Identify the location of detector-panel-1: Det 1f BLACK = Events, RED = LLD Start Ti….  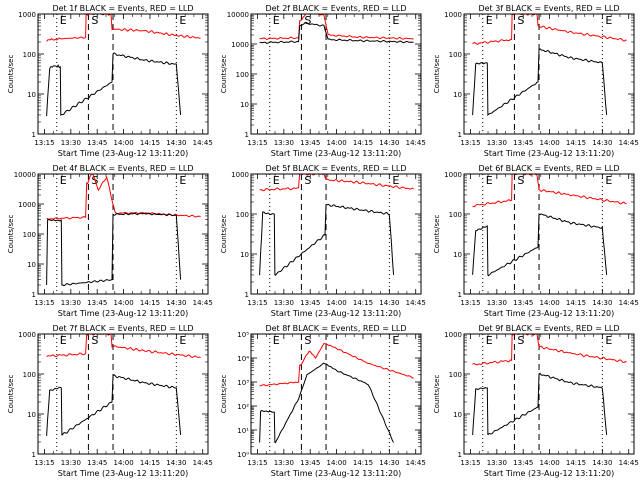
(110, 81).